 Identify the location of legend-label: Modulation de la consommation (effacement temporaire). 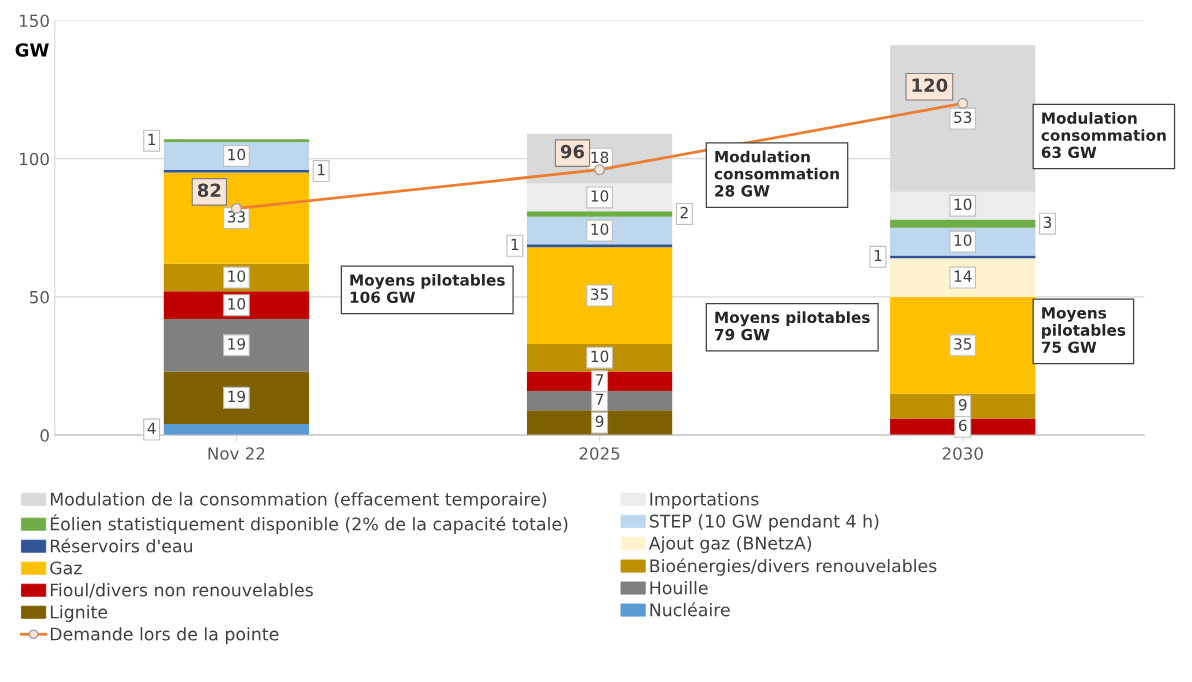
(298, 501).